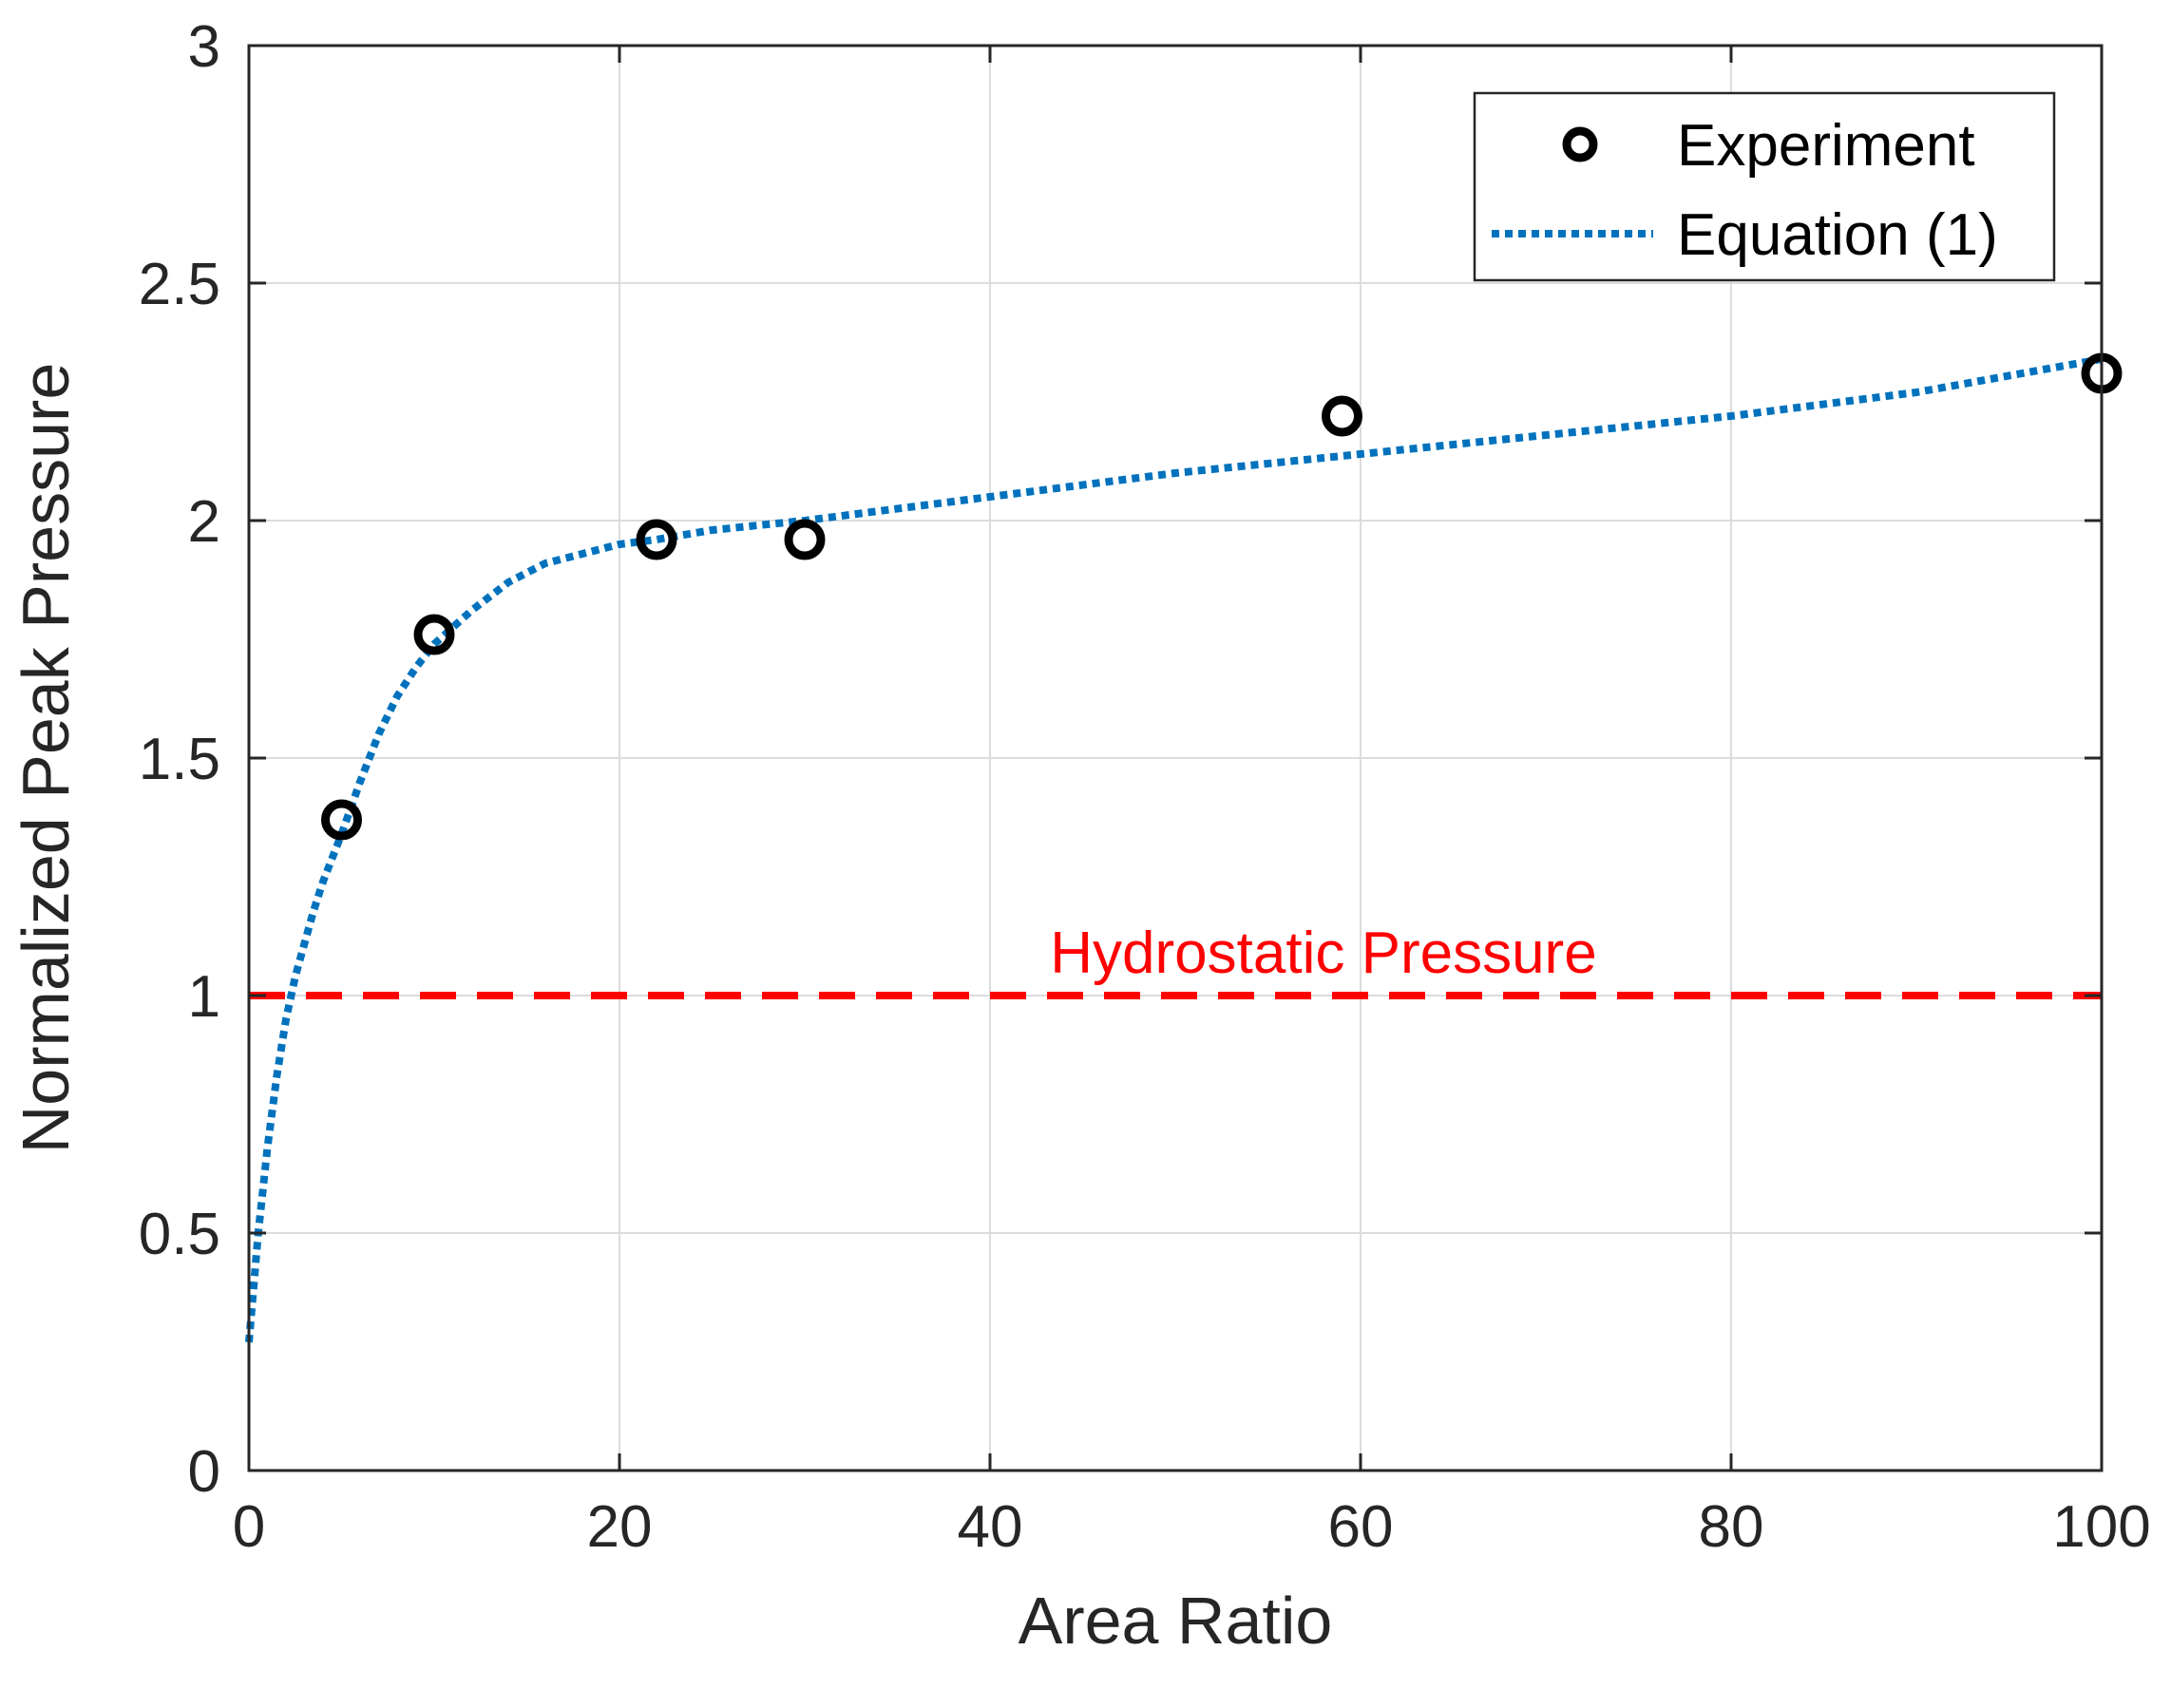 This screenshot has width=2171, height=1708. Describe the element at coordinates (620, 1527) in the screenshot. I see `x-tick-label: 20` at that location.